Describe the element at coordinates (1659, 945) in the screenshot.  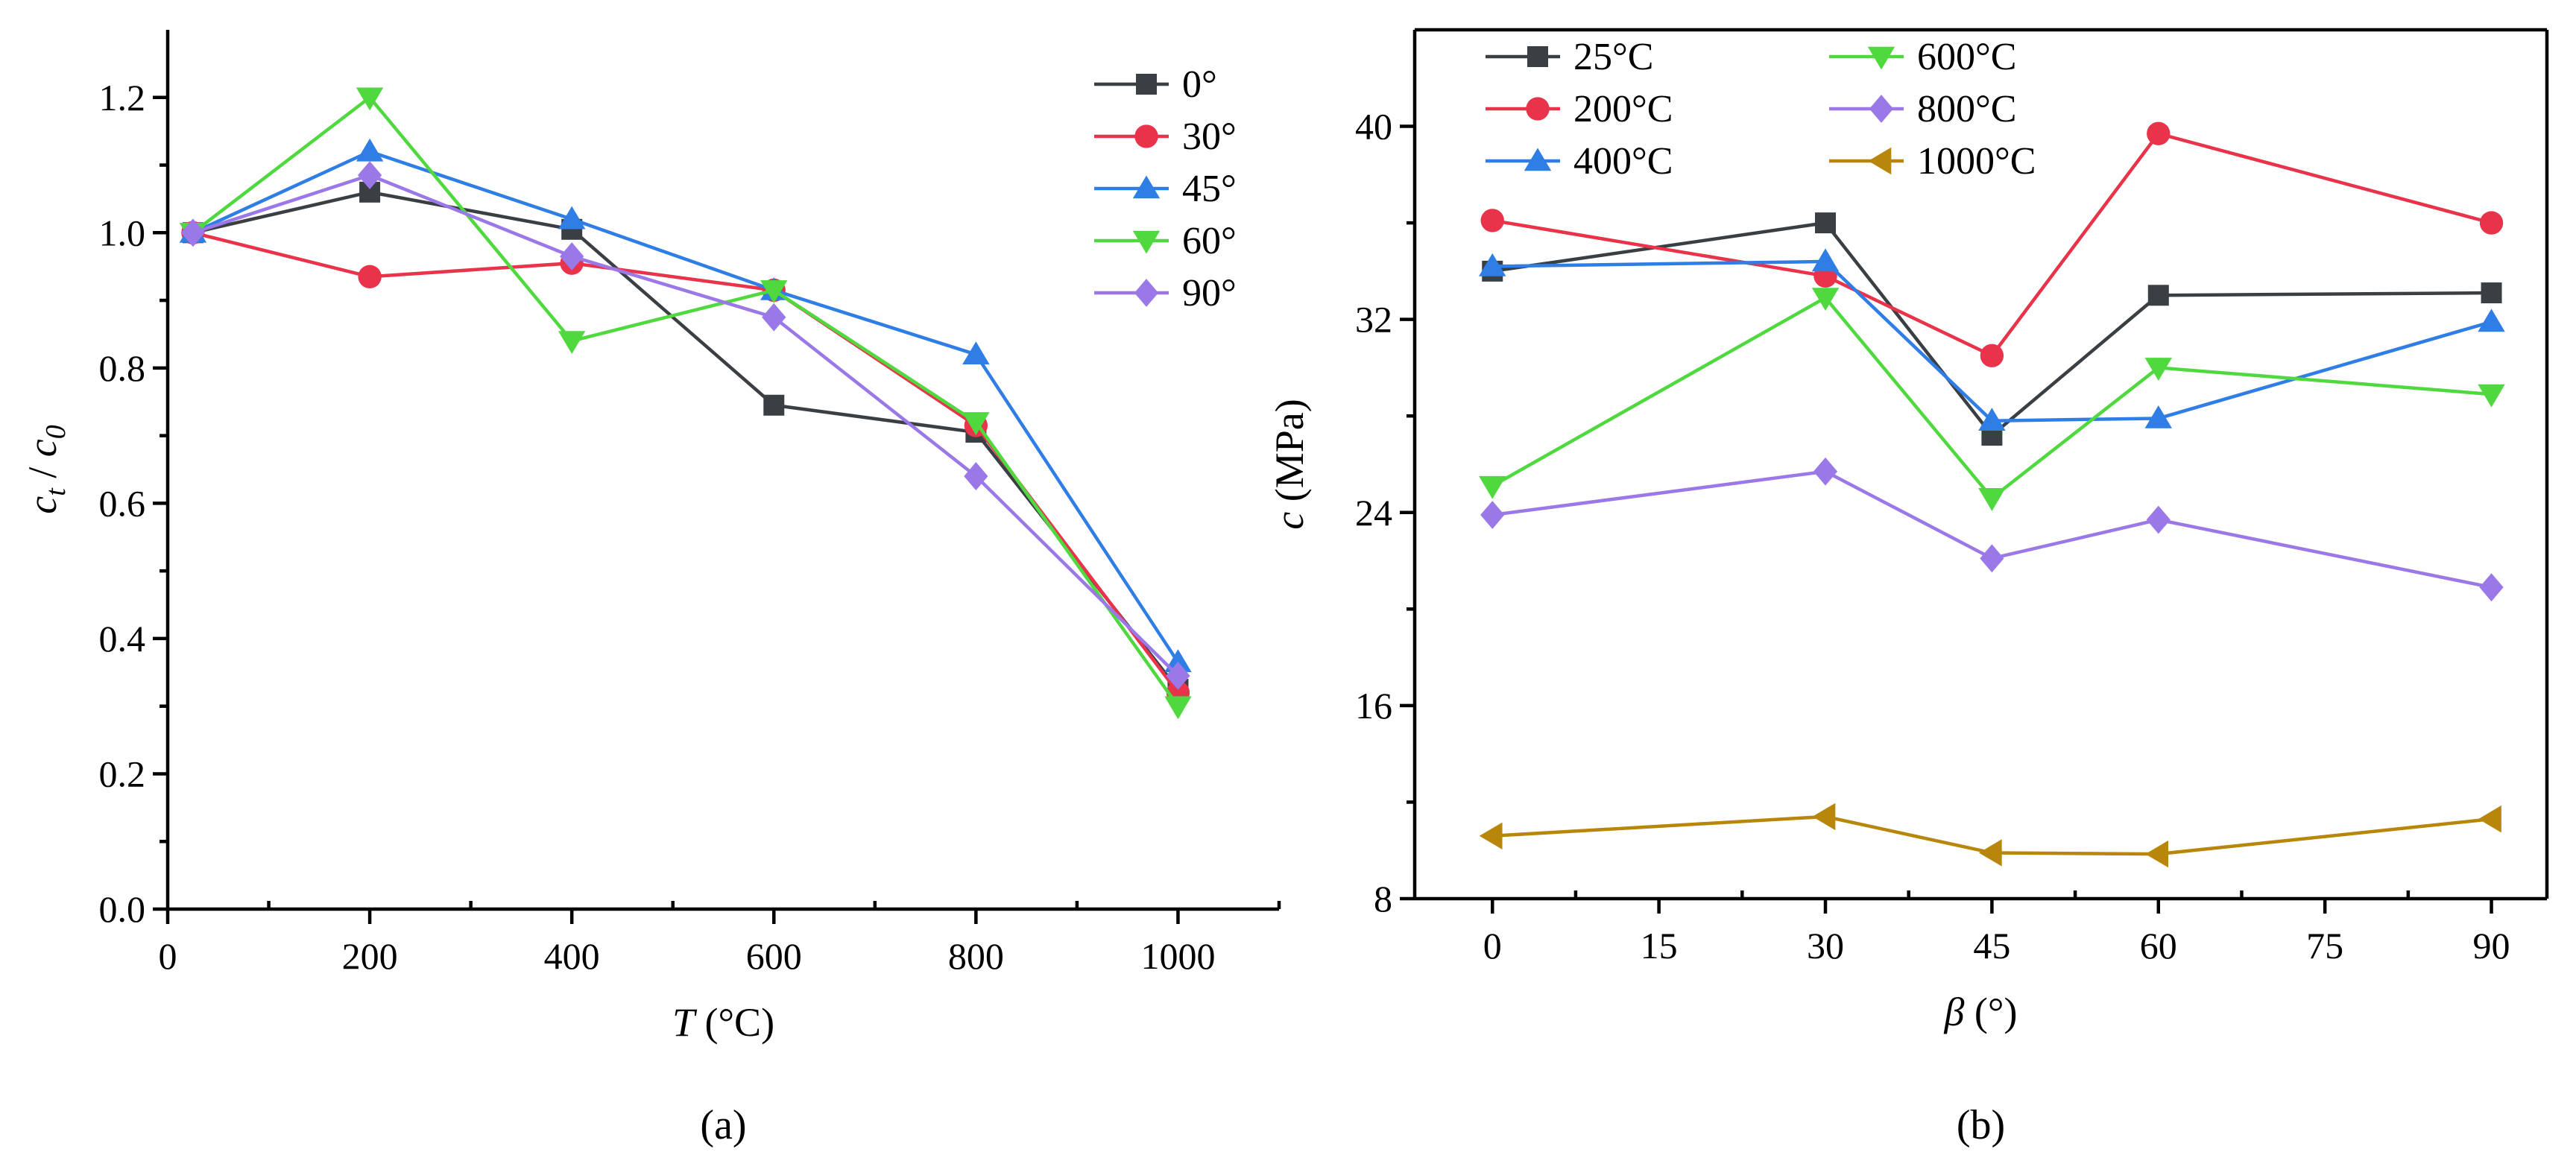
I see `x-tick-label: 15` at that location.